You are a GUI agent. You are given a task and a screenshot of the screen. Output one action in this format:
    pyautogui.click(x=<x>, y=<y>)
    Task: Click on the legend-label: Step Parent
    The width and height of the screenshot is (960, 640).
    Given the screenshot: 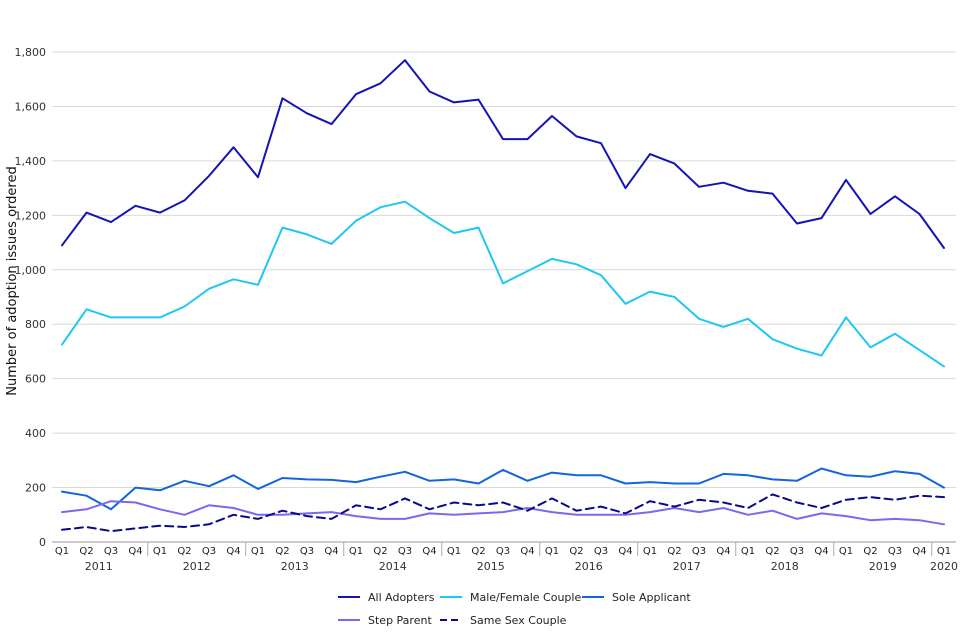 What is the action you would take?
    pyautogui.click(x=400, y=620)
    